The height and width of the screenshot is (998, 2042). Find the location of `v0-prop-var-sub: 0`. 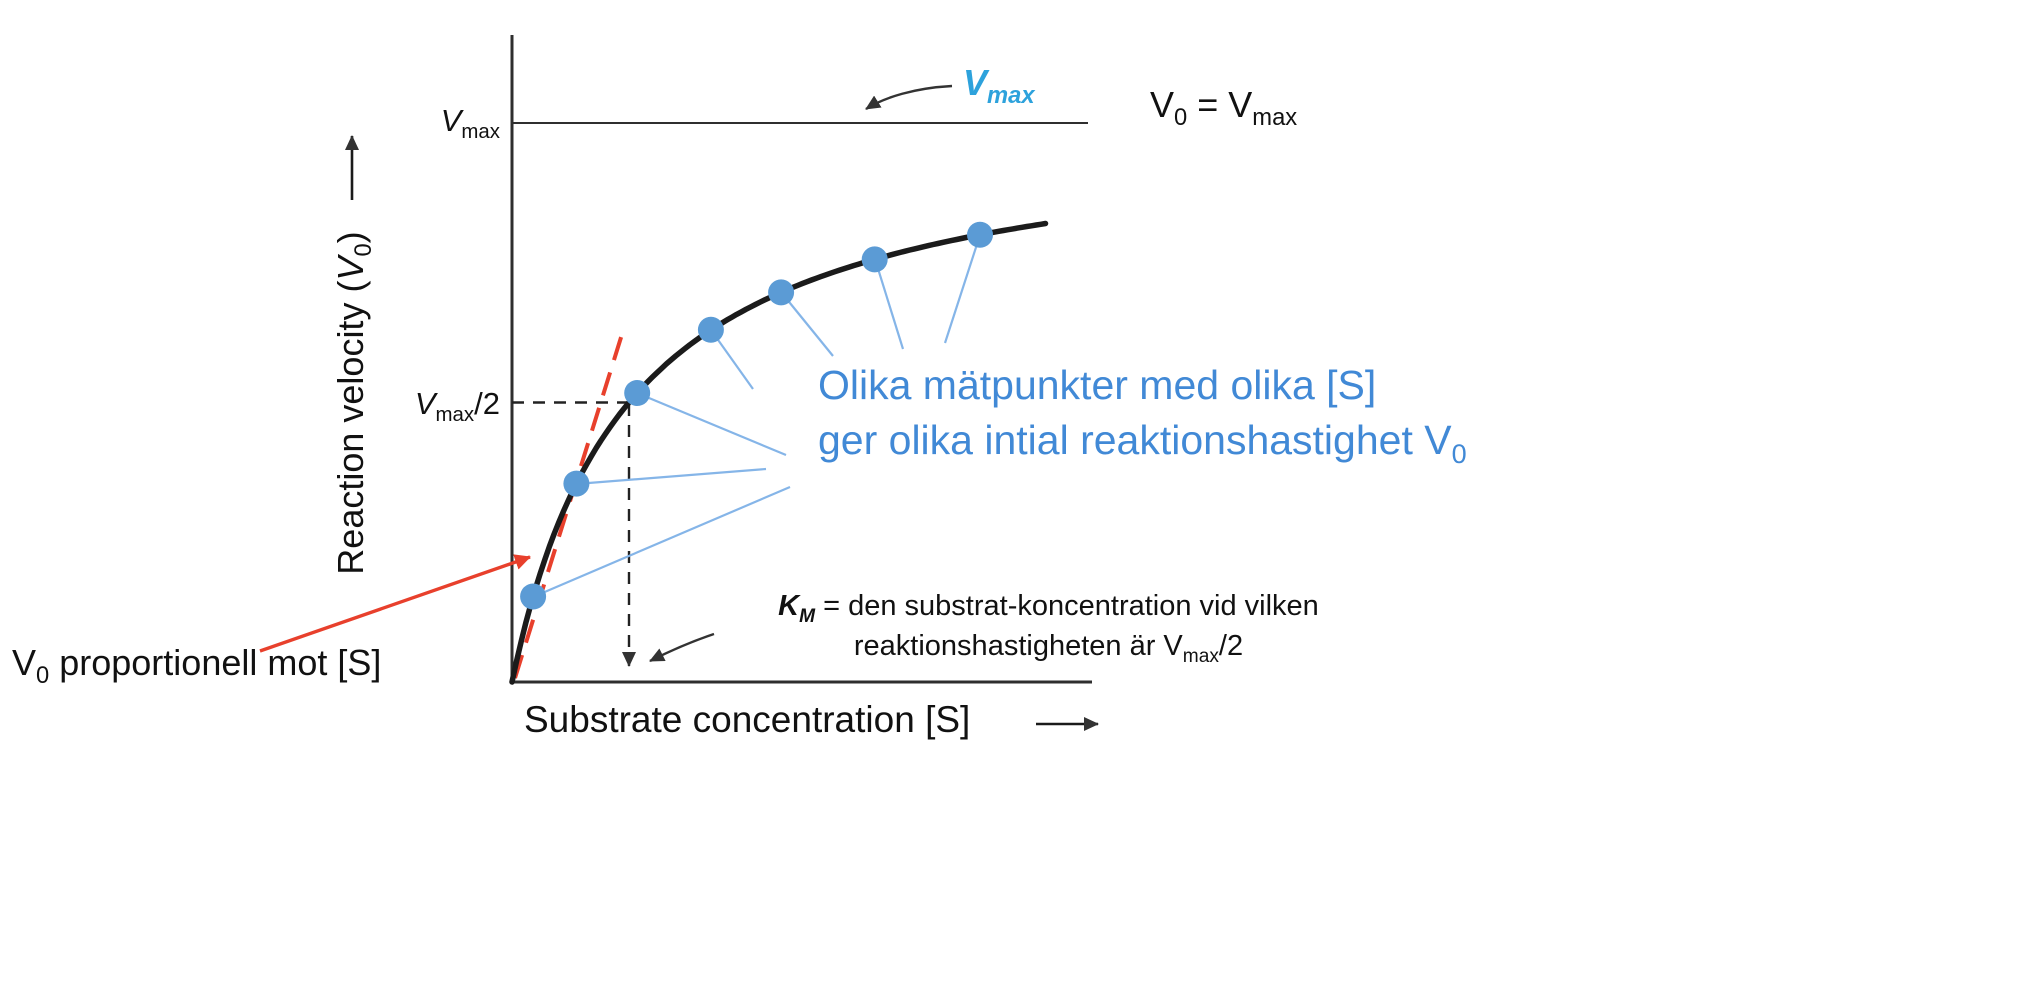

v0-prop-var-sub: 0 is located at coordinates (43, 676).